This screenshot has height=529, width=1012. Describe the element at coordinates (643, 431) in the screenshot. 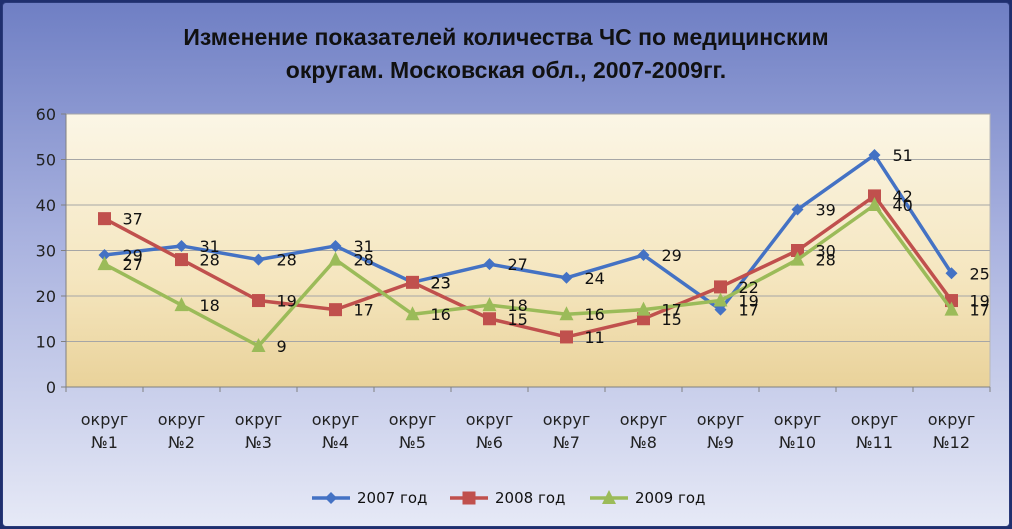

I see `x-tick-label: округ №8` at that location.